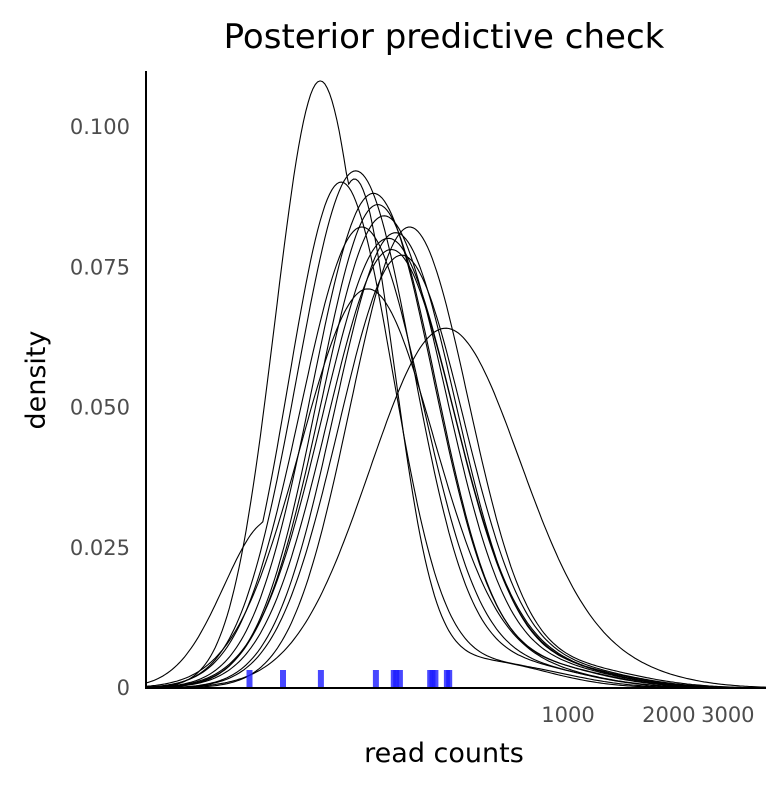 This screenshot has height=787, width=784. I want to click on y-tick-label: 0, so click(123, 688).